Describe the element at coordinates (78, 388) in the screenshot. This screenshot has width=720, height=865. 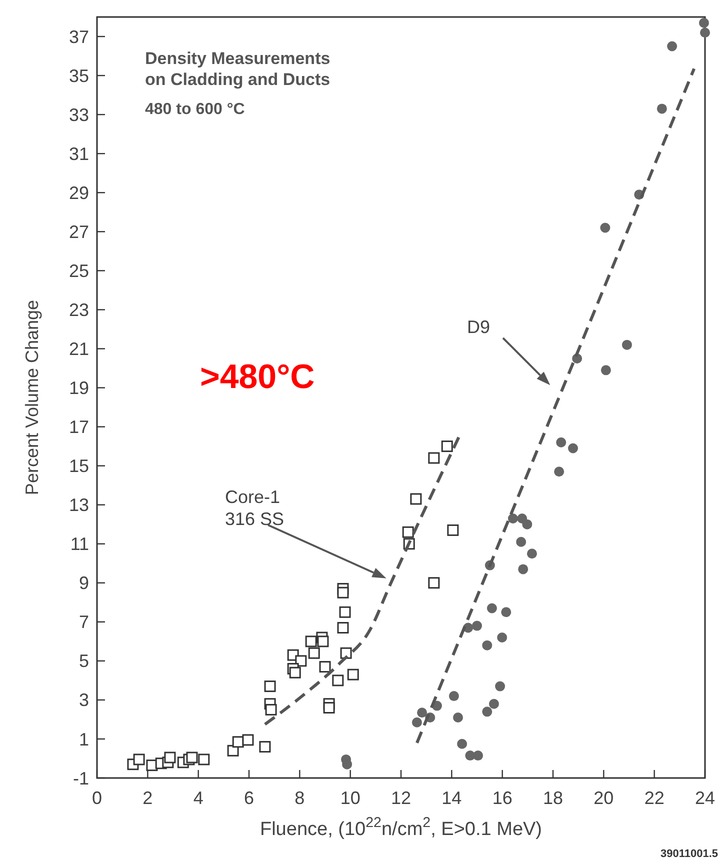
I see `y-tick-label: 19` at that location.